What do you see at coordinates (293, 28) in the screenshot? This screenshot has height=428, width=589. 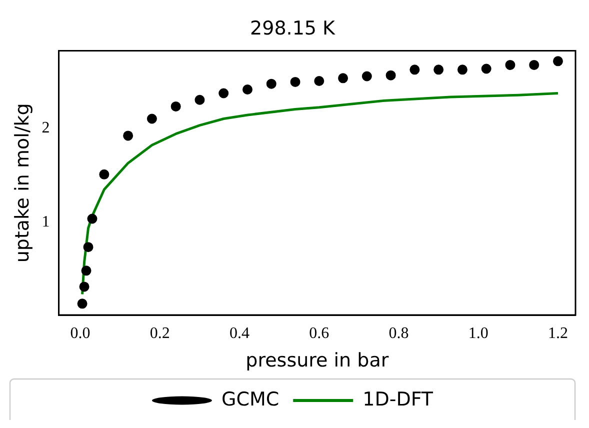 I see `chart-title: 298.15 K` at bounding box center [293, 28].